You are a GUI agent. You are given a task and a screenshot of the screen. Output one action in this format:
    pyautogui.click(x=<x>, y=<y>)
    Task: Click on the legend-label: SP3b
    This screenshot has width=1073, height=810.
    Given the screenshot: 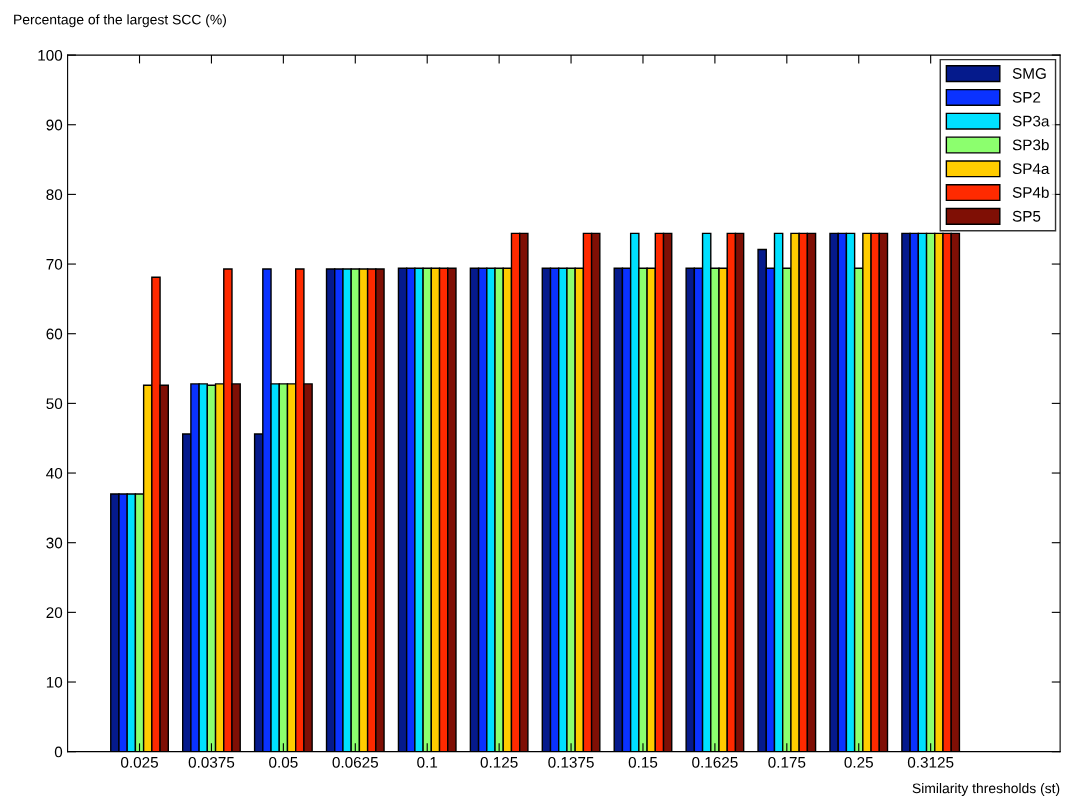 What is the action you would take?
    pyautogui.click(x=1030, y=145)
    